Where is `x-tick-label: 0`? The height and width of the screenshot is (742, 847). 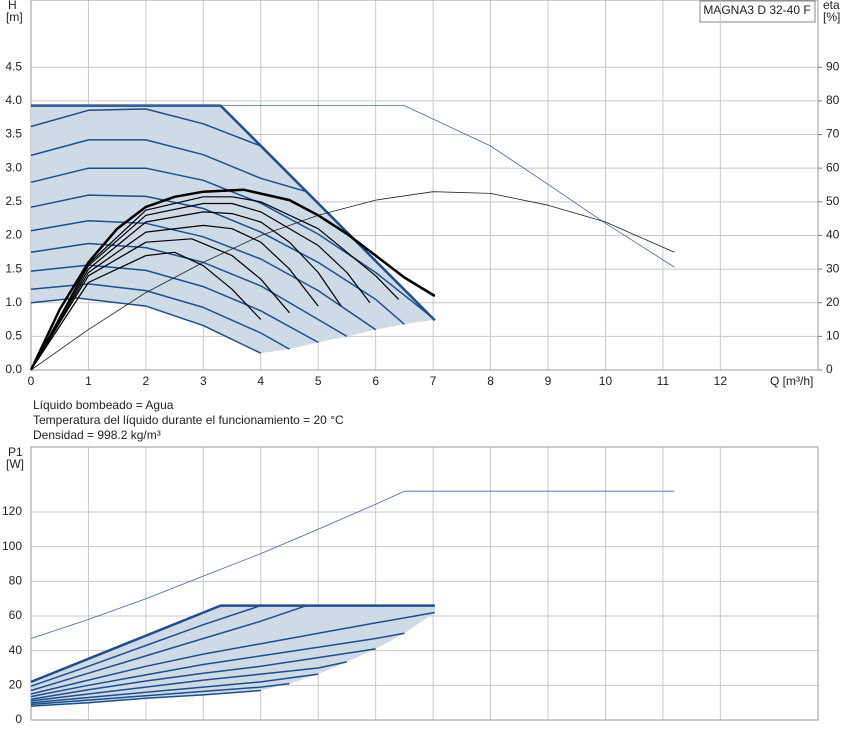
x-tick-label: 0 is located at coordinates (31, 381).